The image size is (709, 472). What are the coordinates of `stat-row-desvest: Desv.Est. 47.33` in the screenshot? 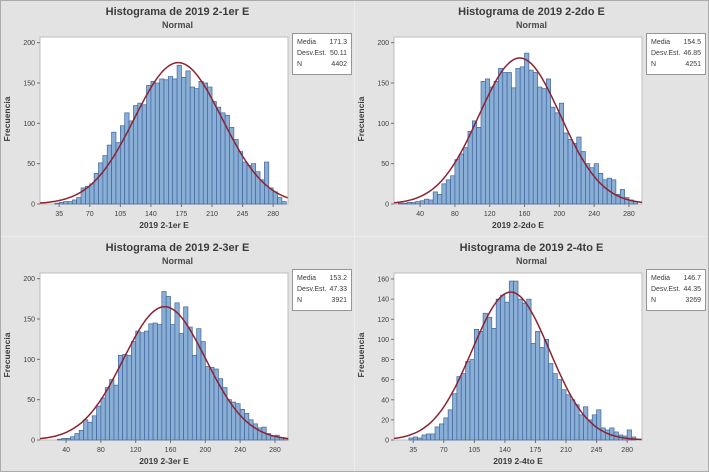 It's located at (322, 290).